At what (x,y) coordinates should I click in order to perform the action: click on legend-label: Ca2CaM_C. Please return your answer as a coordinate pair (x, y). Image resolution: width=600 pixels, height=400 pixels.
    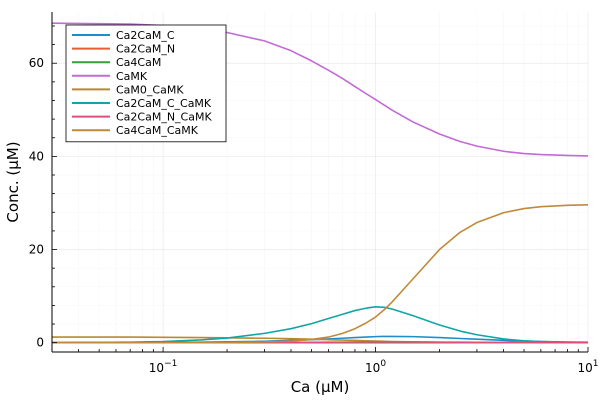
    Looking at the image, I should click on (145, 35).